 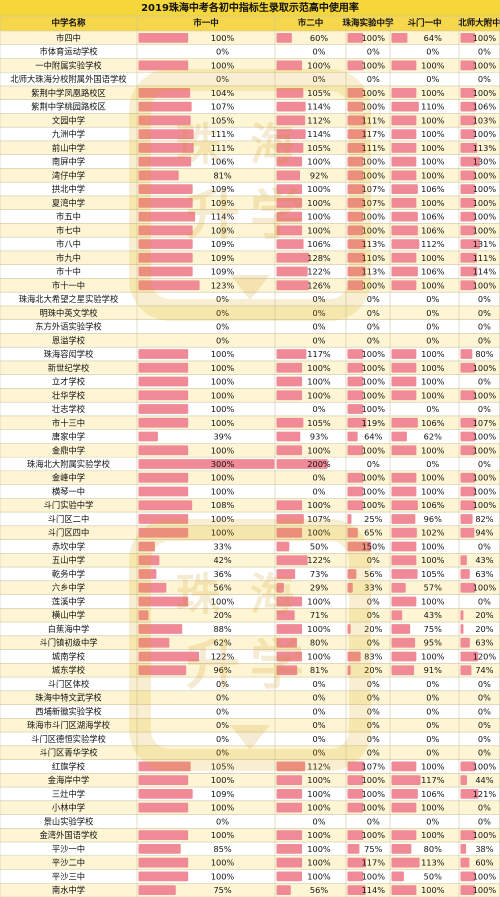 I want to click on value-cell: 123%, so click(x=223, y=285).